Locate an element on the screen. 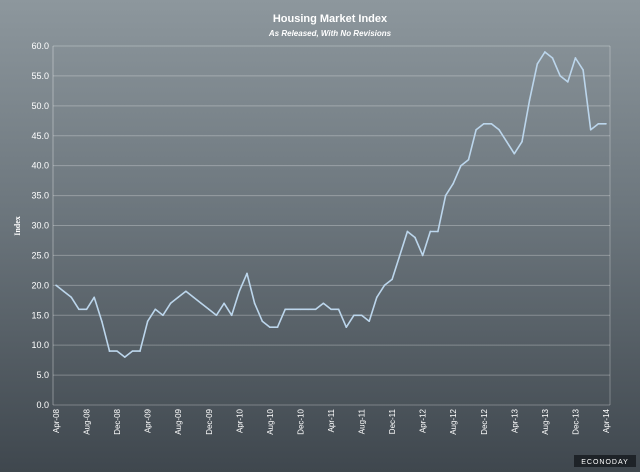  x-tick-label: Apr-12 is located at coordinates (423, 420).